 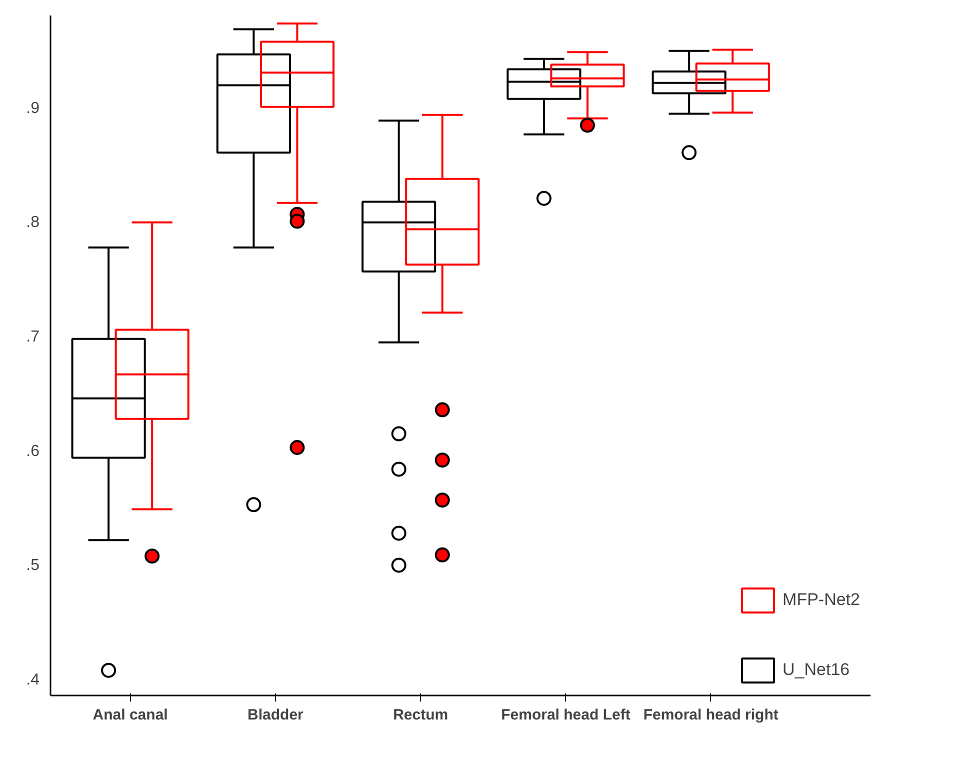 What do you see at coordinates (33, 223) in the screenshot?
I see `y-tick-label: .8` at bounding box center [33, 223].